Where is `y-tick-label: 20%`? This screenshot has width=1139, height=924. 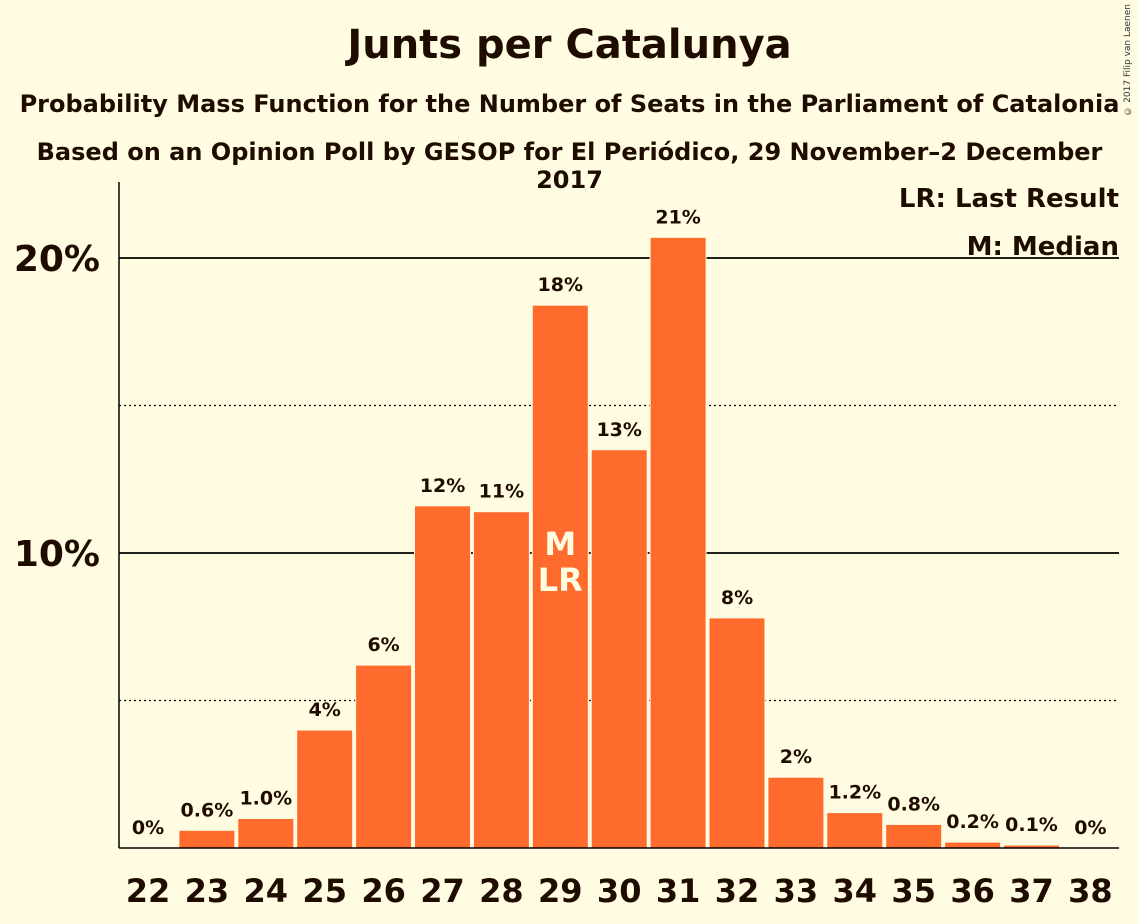
y-tick-label: 20% is located at coordinates (57, 259).